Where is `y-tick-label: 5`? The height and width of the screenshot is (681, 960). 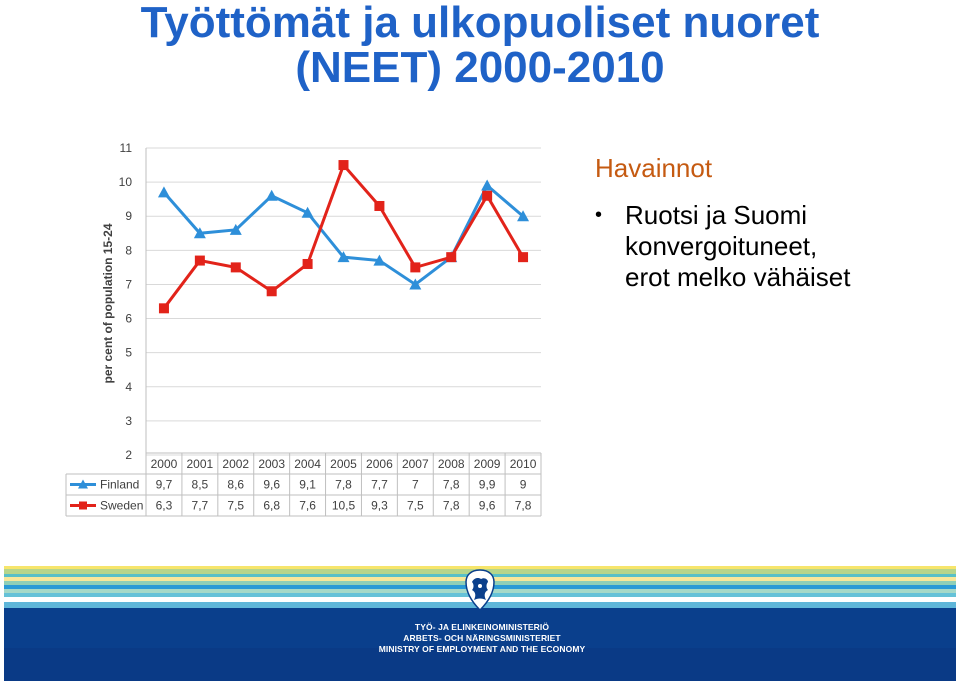 y-tick-label: 5 is located at coordinates (128, 353).